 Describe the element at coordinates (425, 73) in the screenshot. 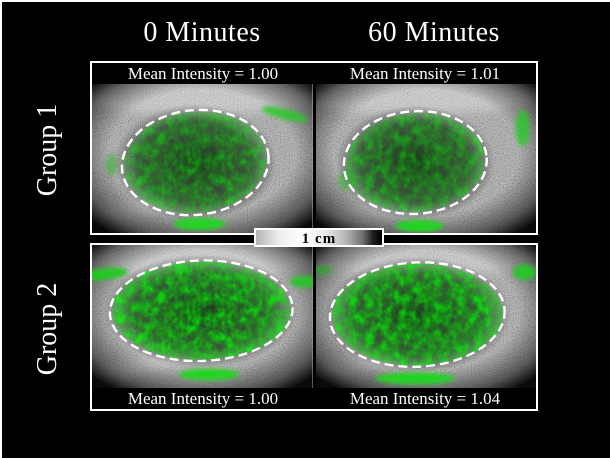

I see `mean-intensity-label-g1-60min: Mean Intensity = 1.01` at that location.